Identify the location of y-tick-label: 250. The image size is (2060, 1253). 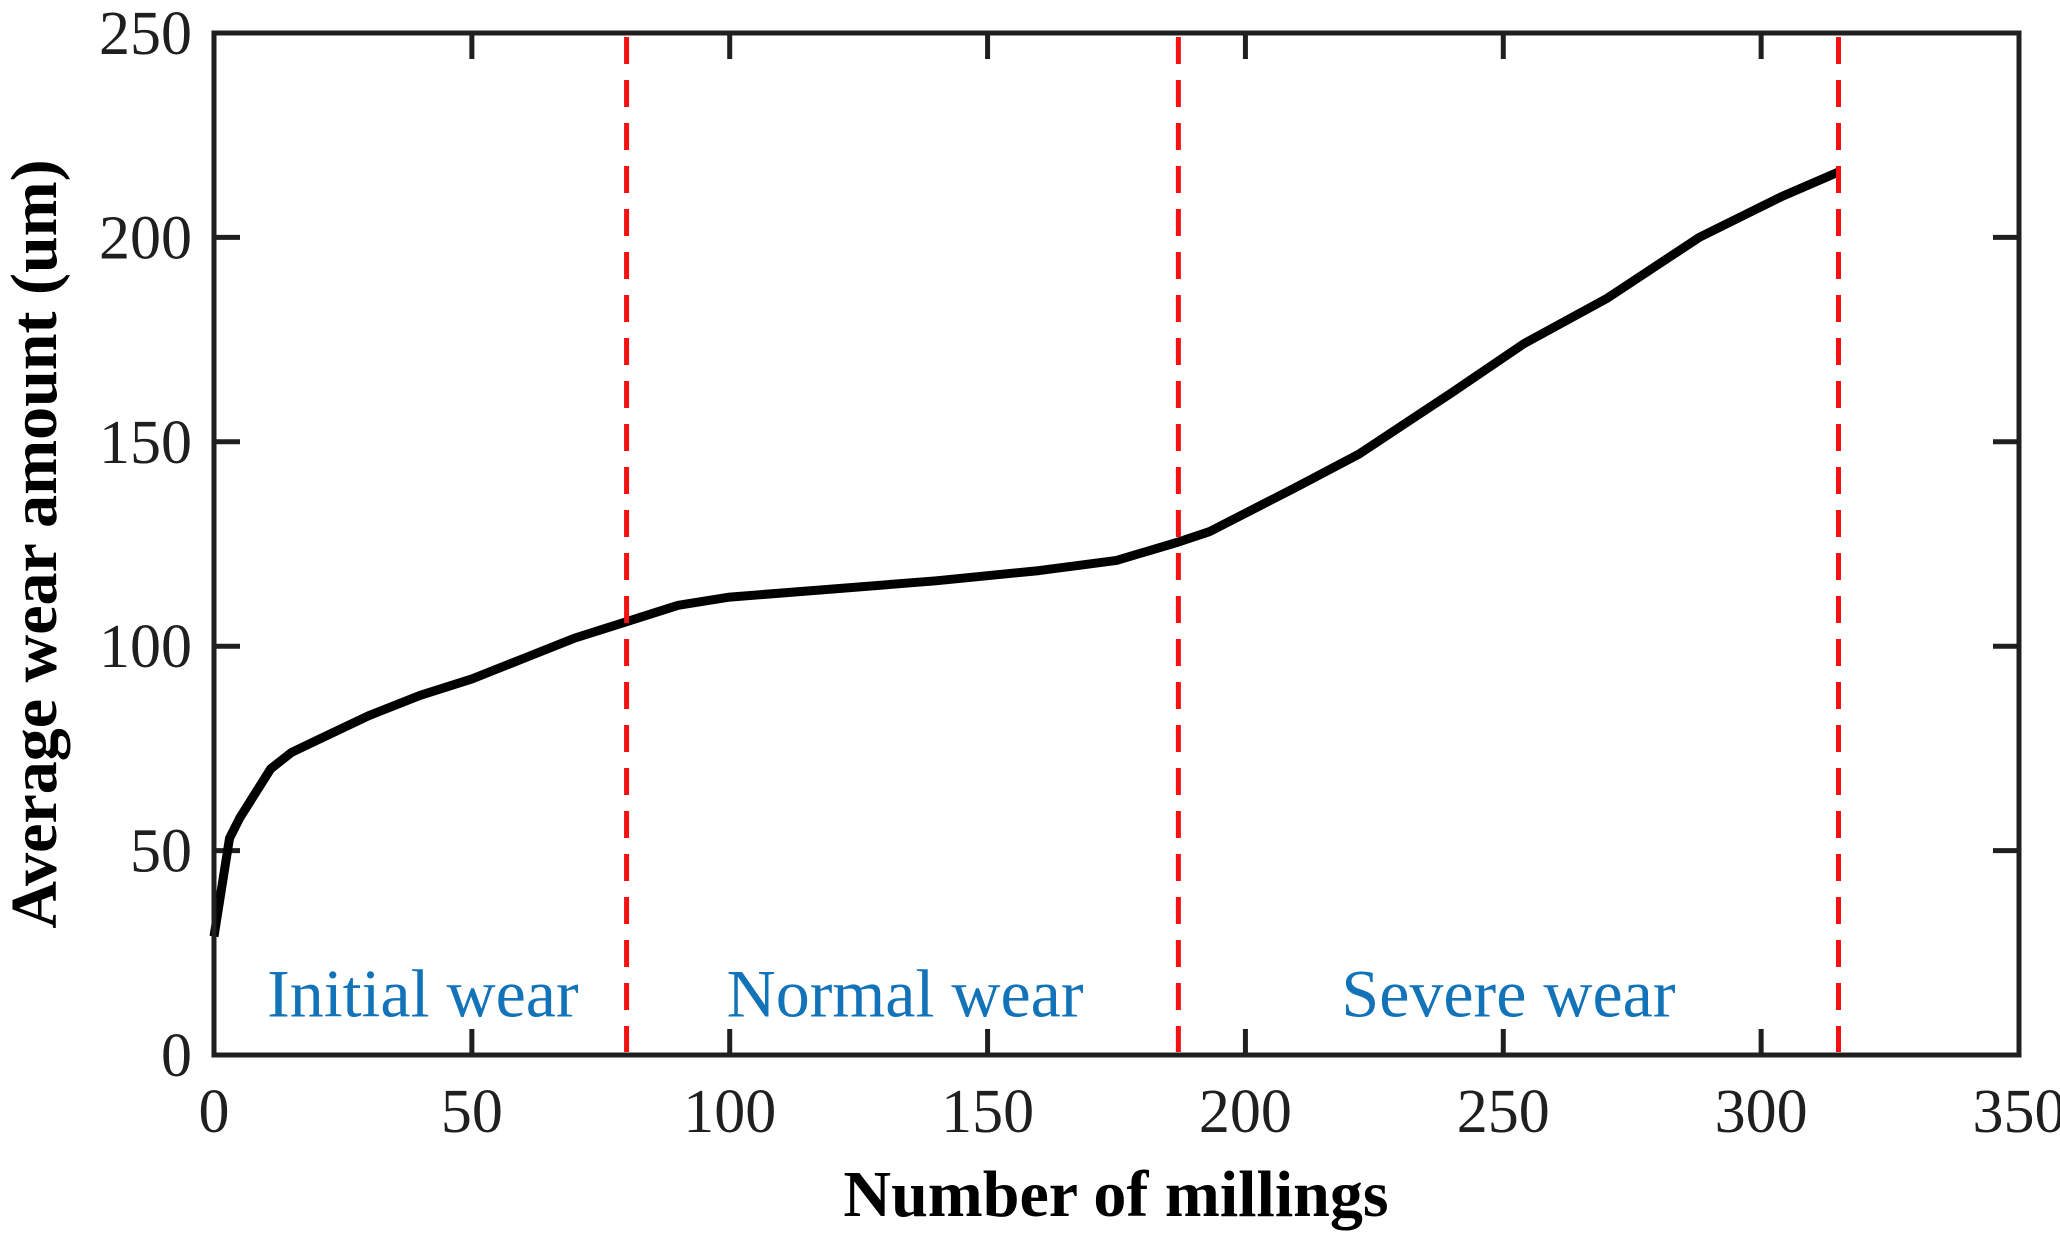
(145, 34).